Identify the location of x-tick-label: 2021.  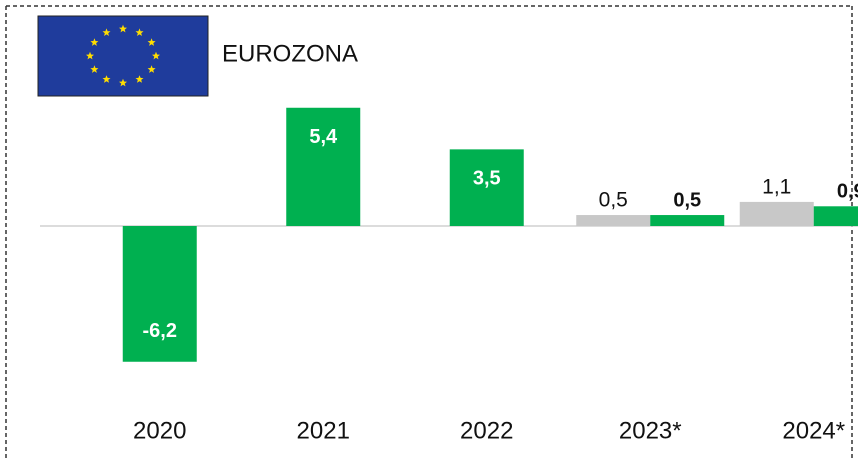
(323, 430).